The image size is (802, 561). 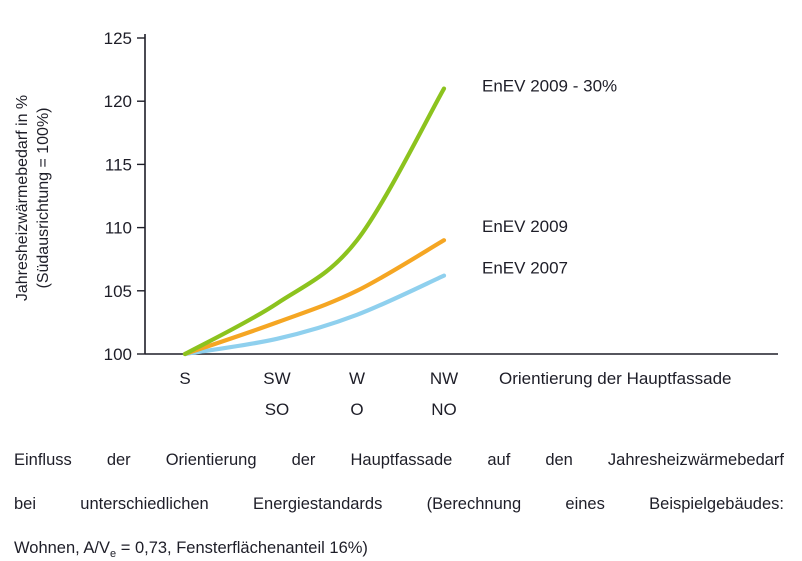 What do you see at coordinates (125, 196) in the screenshot?
I see `y-axis: 100 105 110 115 120 125` at bounding box center [125, 196].